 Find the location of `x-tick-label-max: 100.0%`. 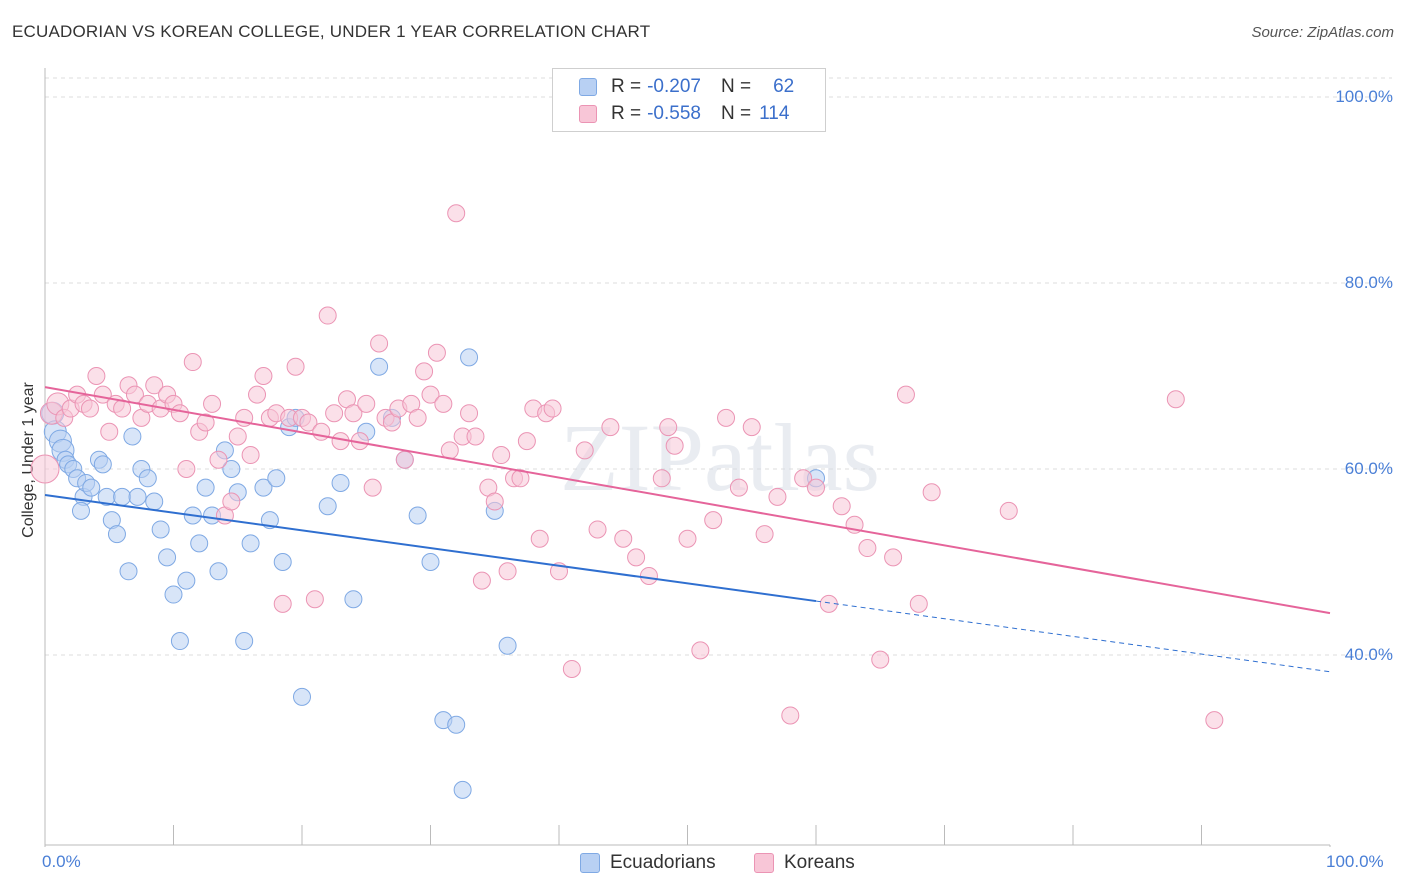

x-tick-label-max: 100.0% is located at coordinates (1355, 861).